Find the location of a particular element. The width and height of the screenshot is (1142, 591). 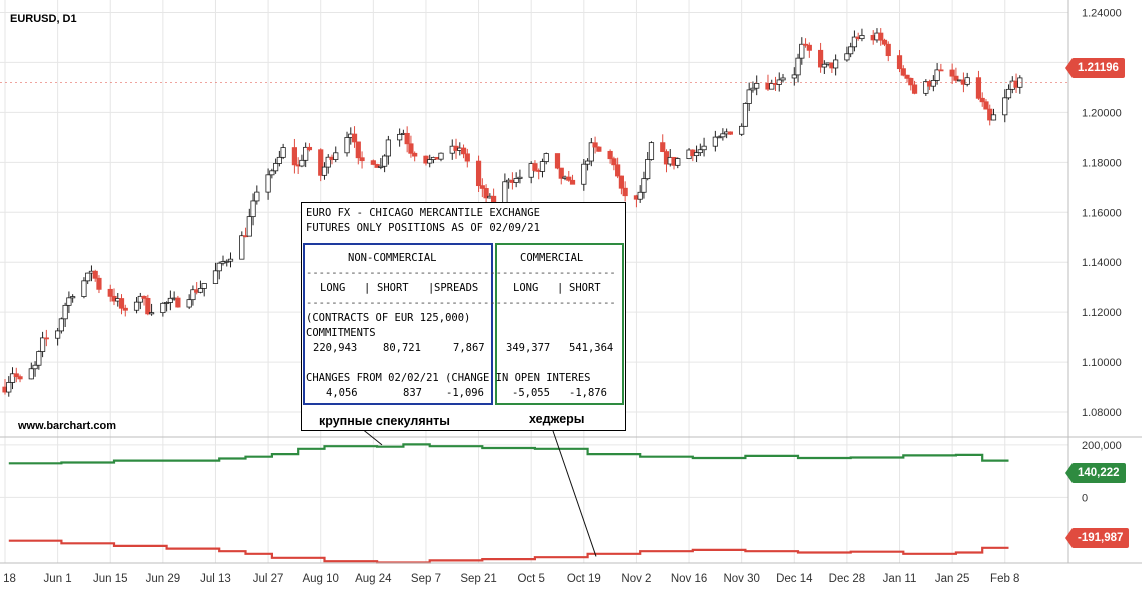

time-tick-label: Jun 15 is located at coordinates (110, 579).